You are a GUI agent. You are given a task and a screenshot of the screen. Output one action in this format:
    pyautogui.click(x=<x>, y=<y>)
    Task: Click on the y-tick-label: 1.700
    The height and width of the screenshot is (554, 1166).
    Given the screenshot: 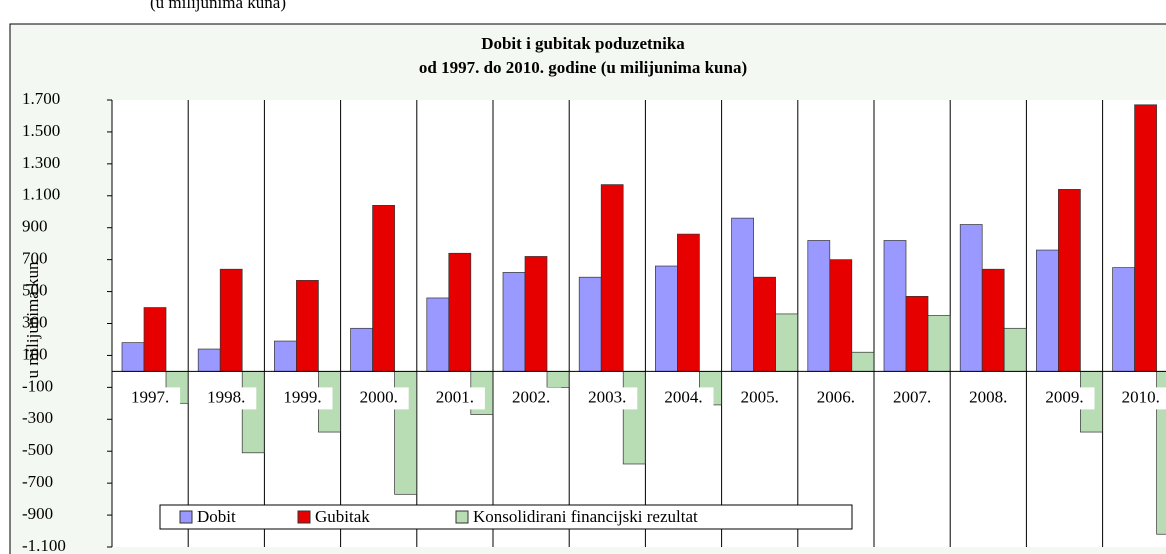 What is the action you would take?
    pyautogui.click(x=41, y=98)
    